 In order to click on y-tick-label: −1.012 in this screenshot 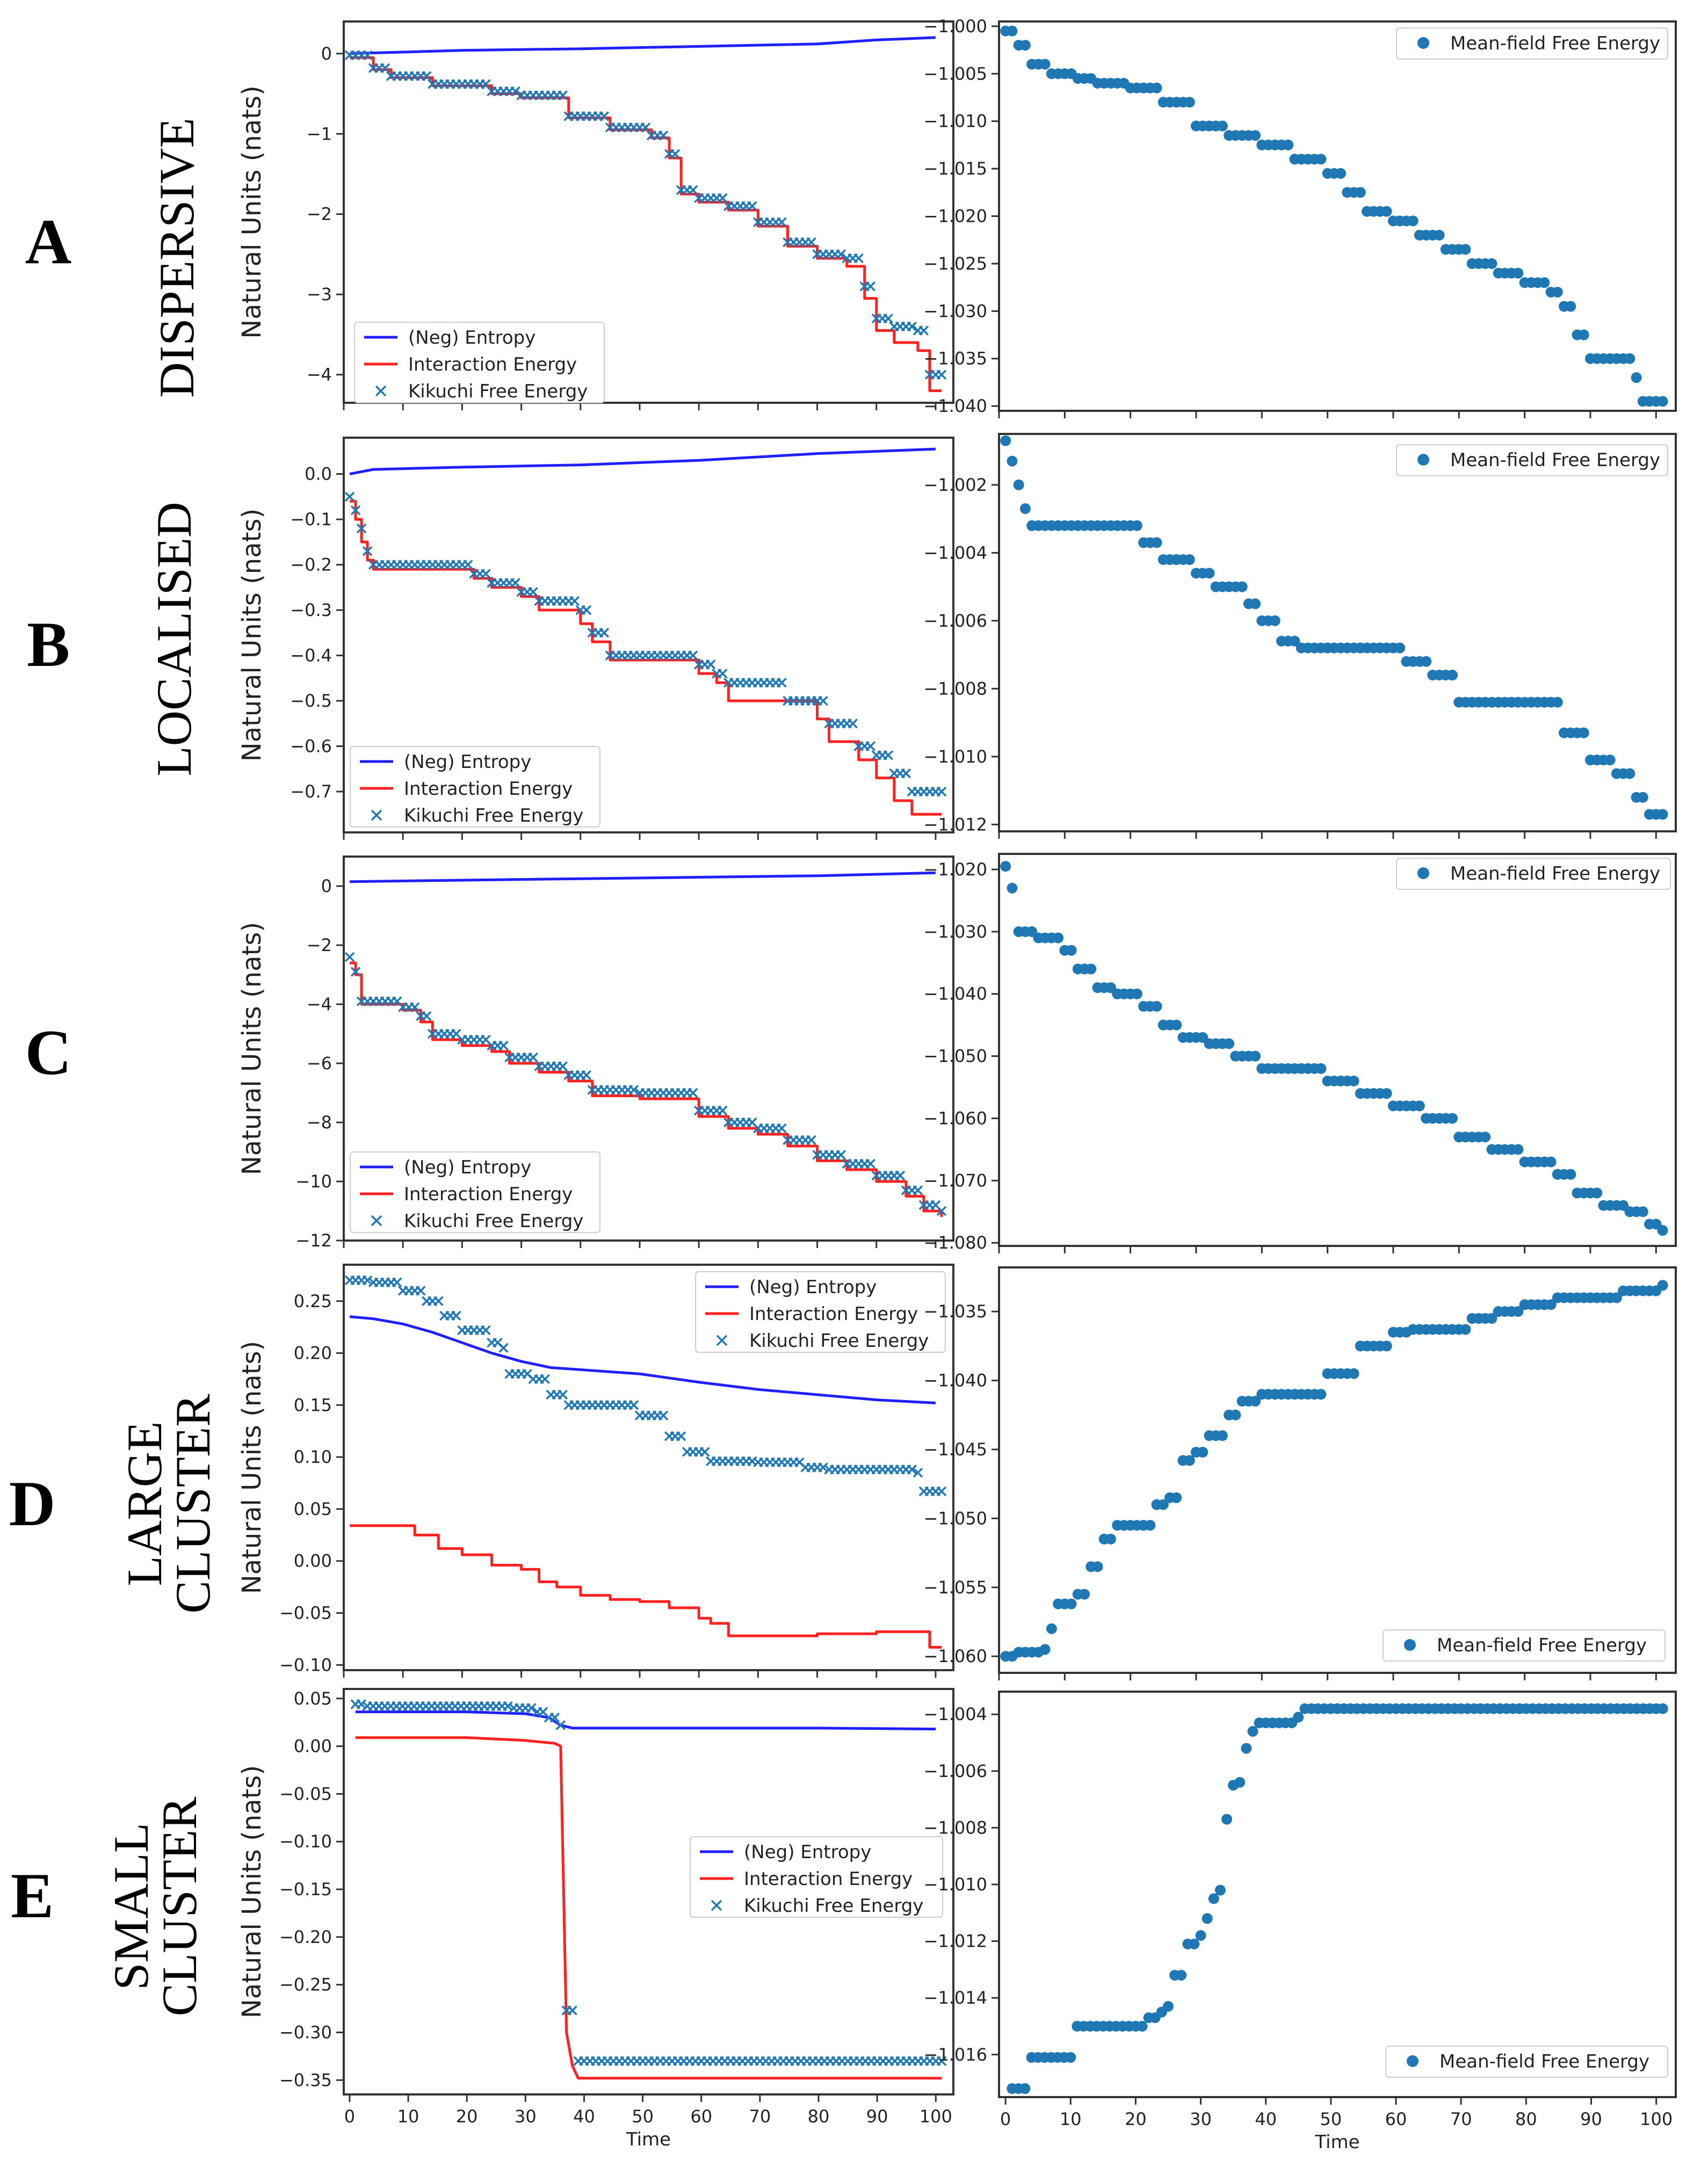, I will do `click(955, 824)`.